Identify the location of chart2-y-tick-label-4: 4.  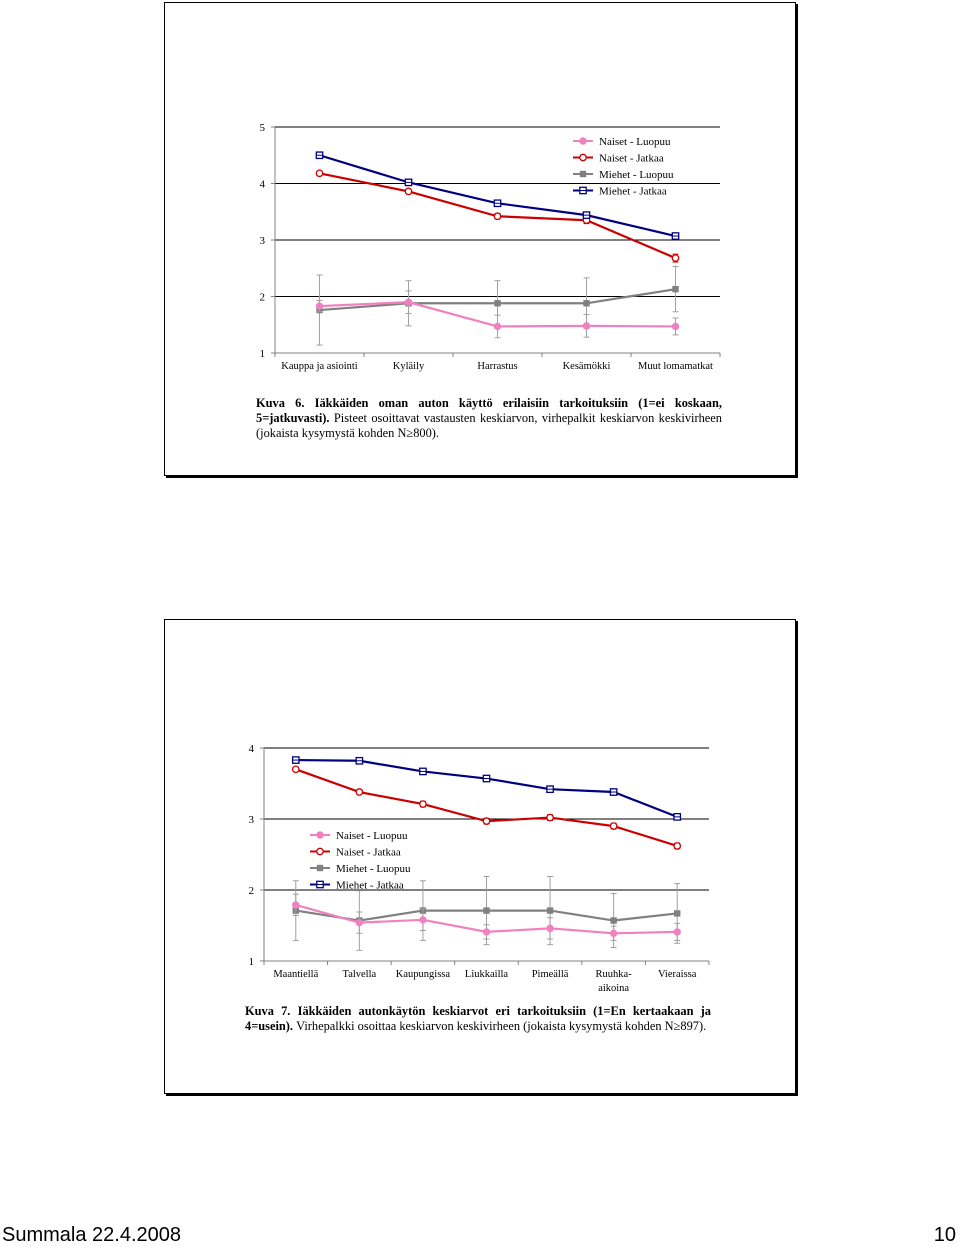
(252, 749).